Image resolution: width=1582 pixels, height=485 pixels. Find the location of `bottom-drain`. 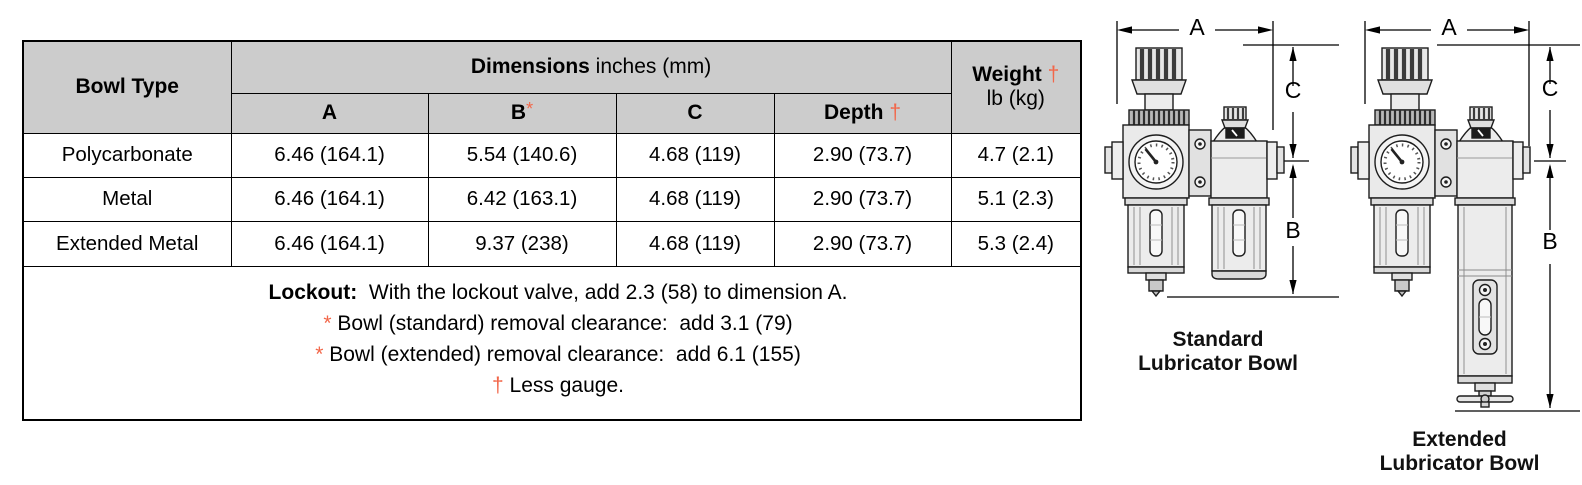

bottom-drain is located at coordinates (1485, 391).